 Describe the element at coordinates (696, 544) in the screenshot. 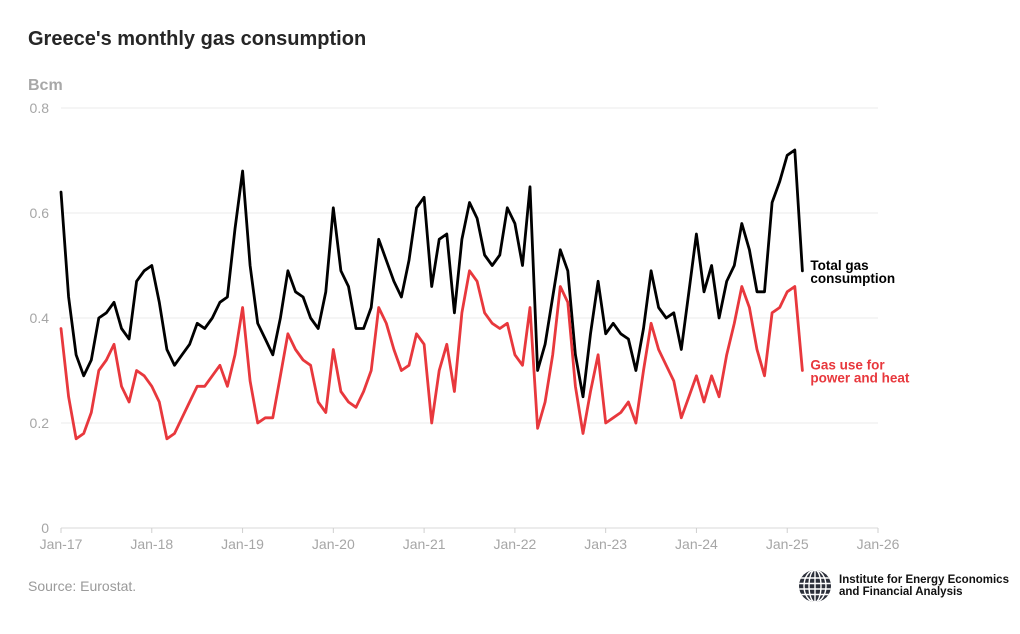

I see `x-tick-label: Jan-24` at that location.